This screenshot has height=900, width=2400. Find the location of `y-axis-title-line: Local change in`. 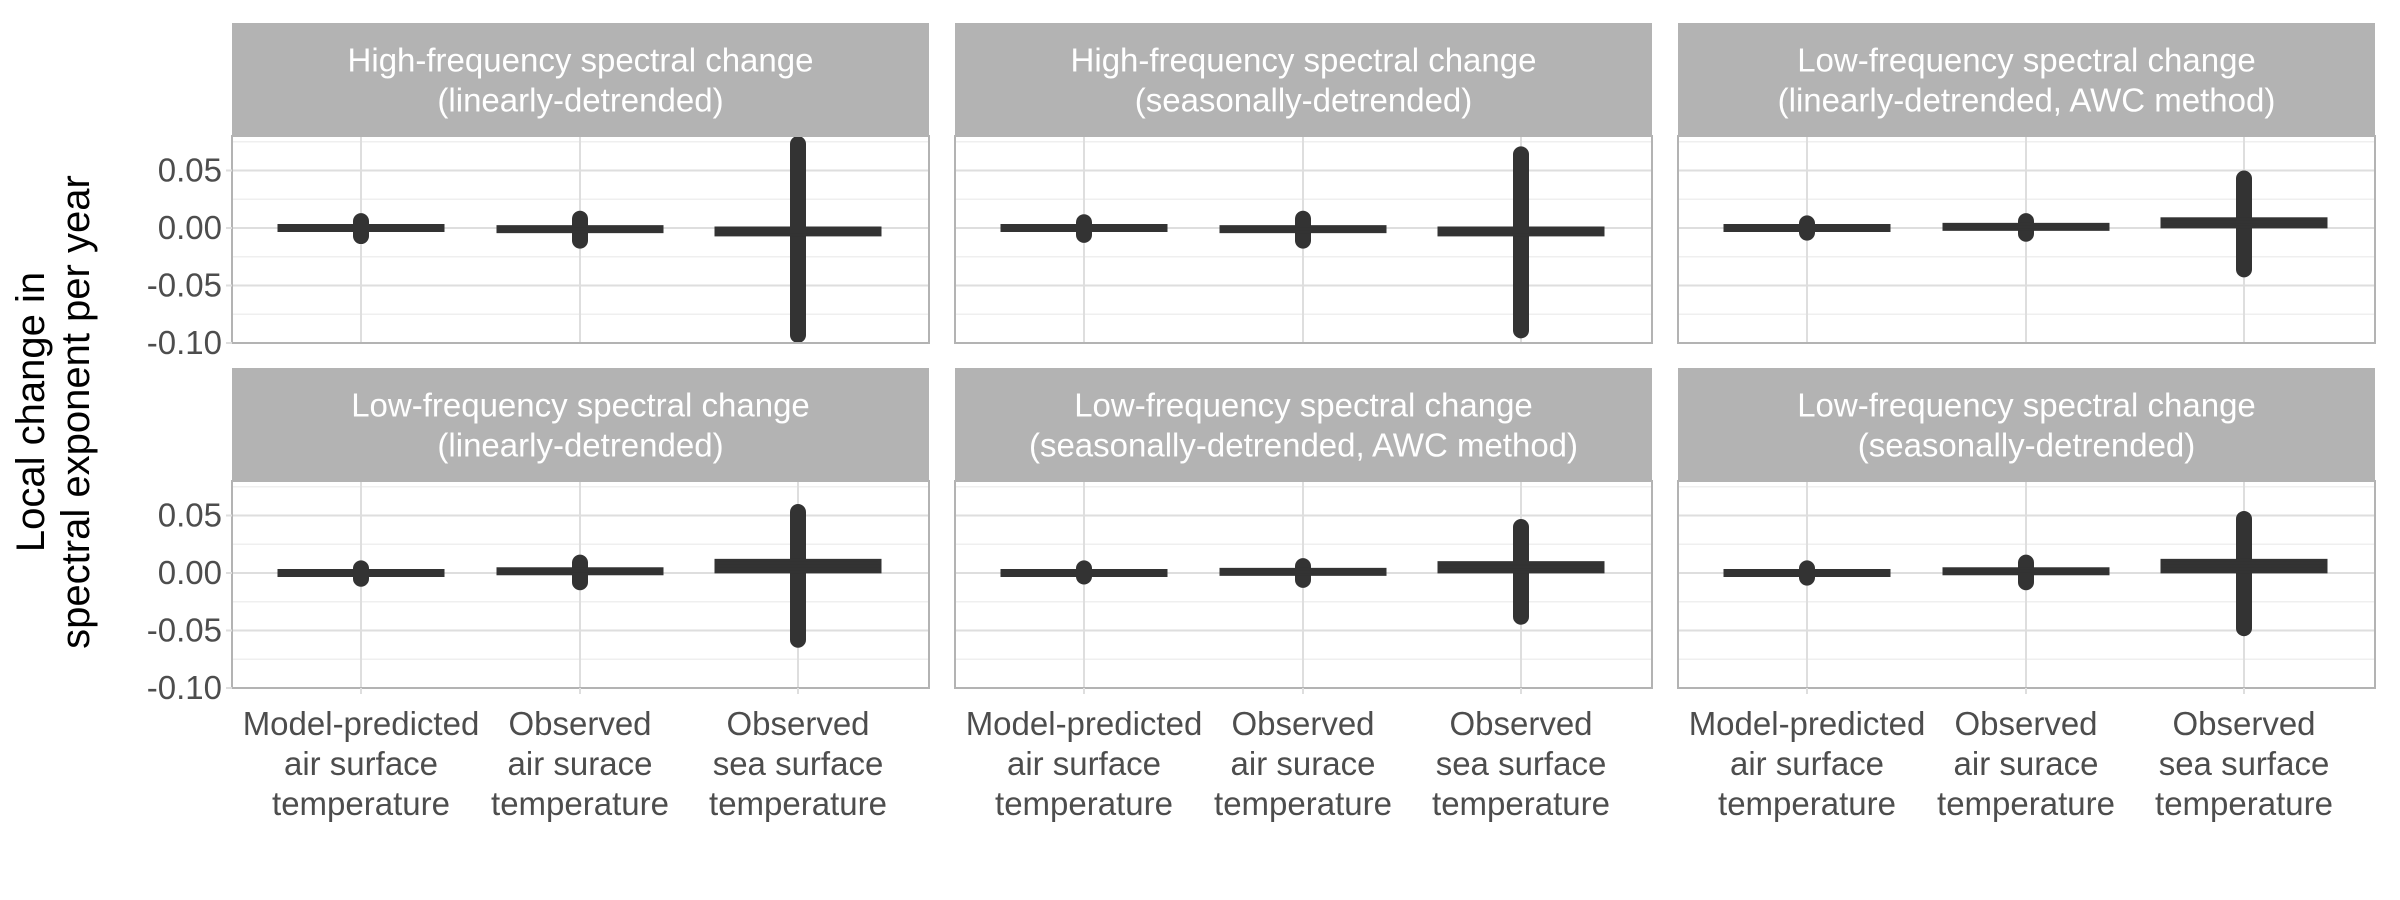

y-axis-title-line: Local change in is located at coordinates (31, 412).